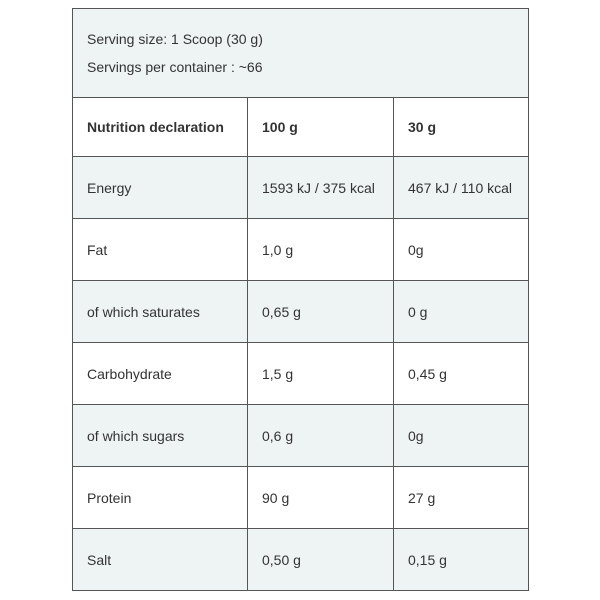 The width and height of the screenshot is (600, 600). What do you see at coordinates (160, 559) in the screenshot?
I see `row-label: Salt` at bounding box center [160, 559].